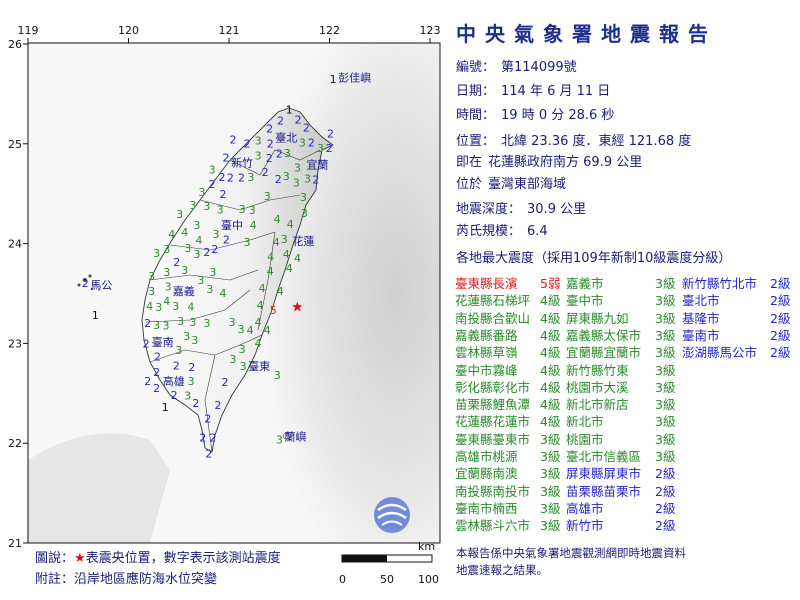  What do you see at coordinates (493, 526) in the screenshot?
I see `intensity-station-name: 雲林縣斗六市` at bounding box center [493, 526].